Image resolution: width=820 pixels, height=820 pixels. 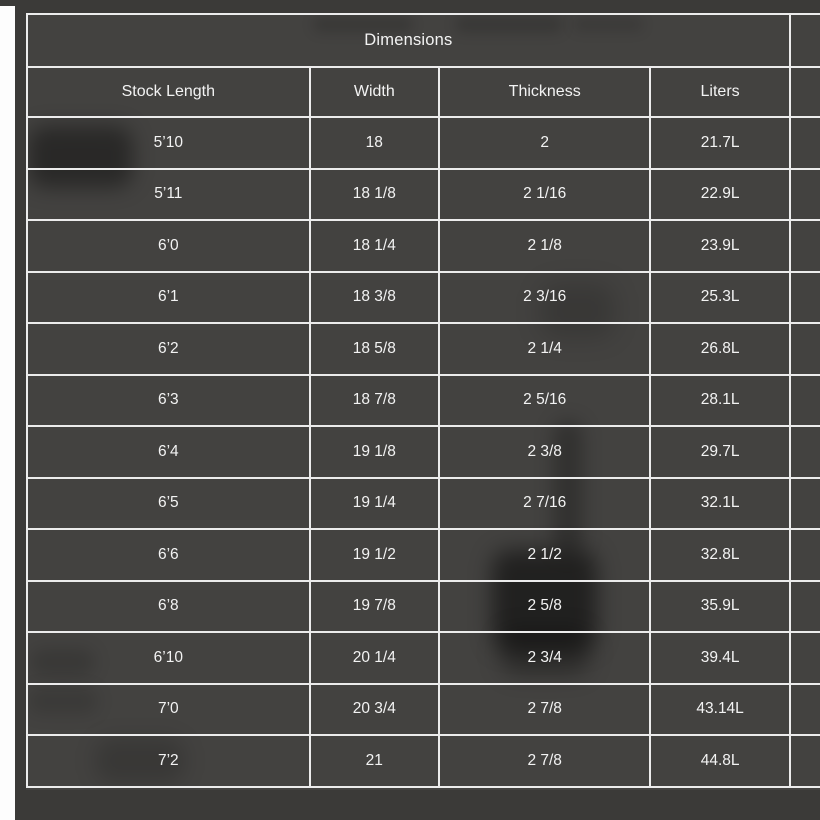 I want to click on table-row: 5’10 18 2 21.7L, so click(x=423, y=143).